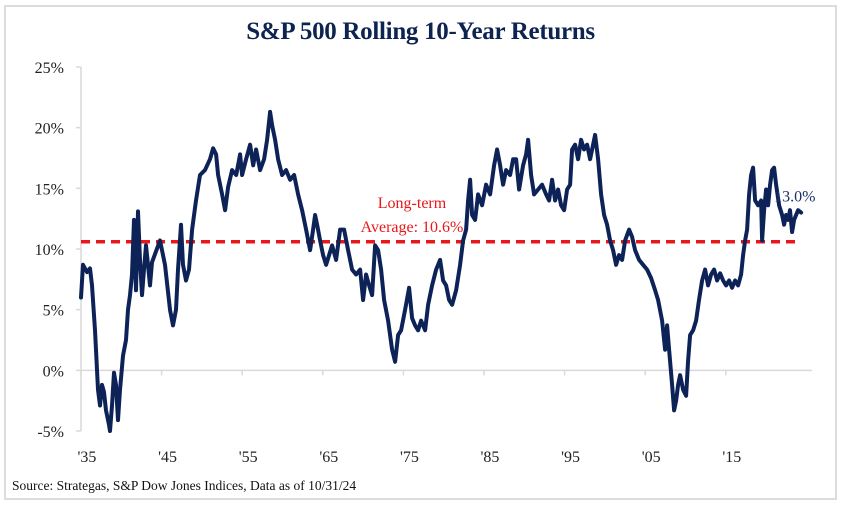 Image resolution: width=841 pixels, height=506 pixels. I want to click on x-axis-ticks: '35 '45 '55 '65 '75 '85 '95 '05 '15, so click(409, 418).